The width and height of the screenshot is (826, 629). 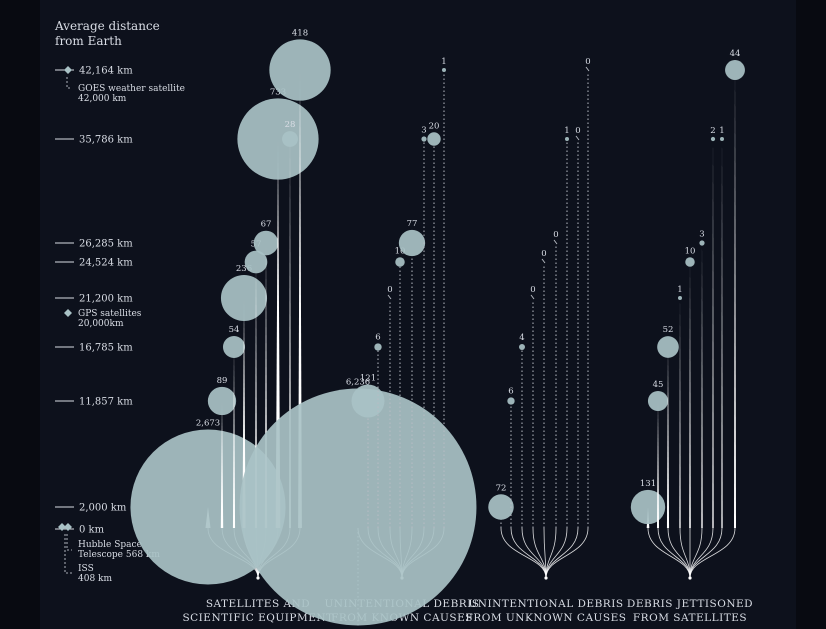 I want to click on goes-marker-icon, so click(x=68, y=70).